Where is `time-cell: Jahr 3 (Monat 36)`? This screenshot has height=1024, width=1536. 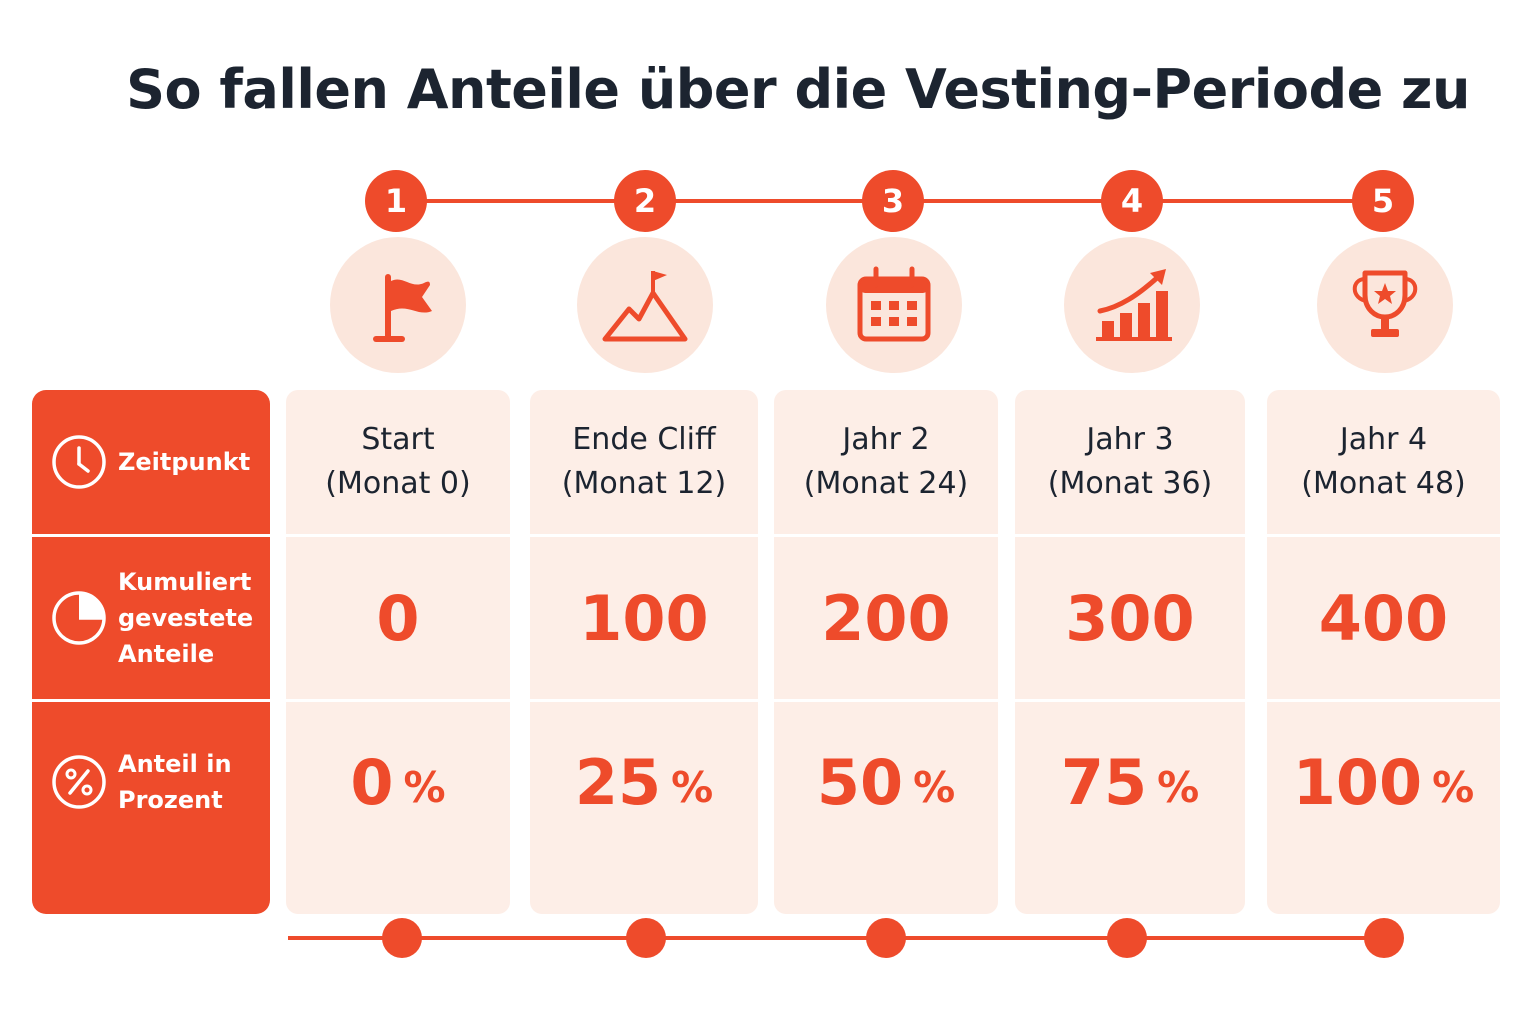 time-cell: Jahr 3 (Monat 36) is located at coordinates (1130, 462).